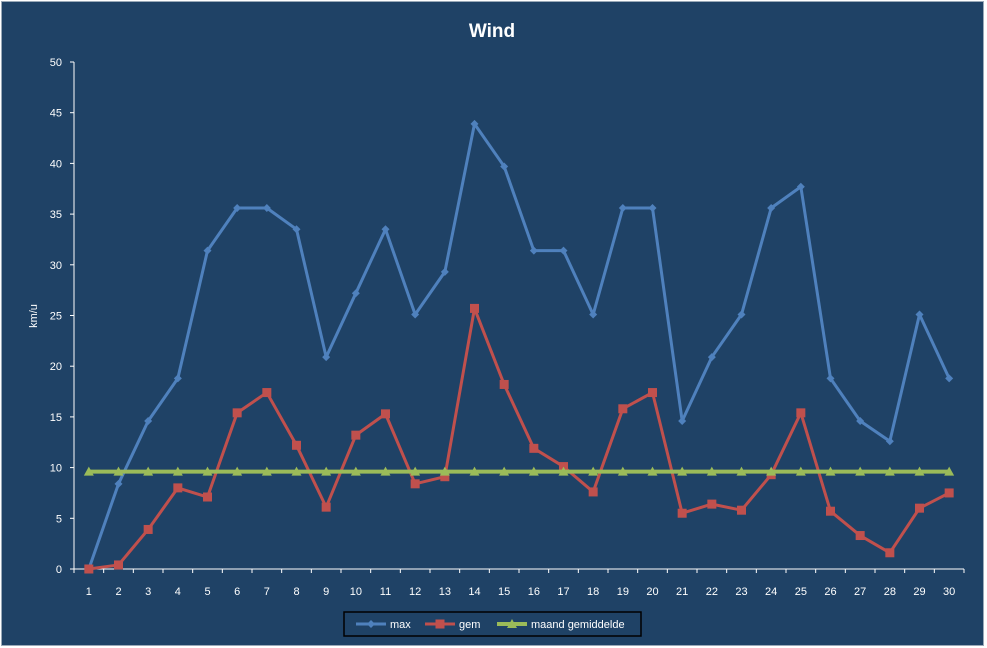 This screenshot has height=648, width=987. Describe the element at coordinates (56, 63) in the screenshot. I see `y-tick-label: 50` at that location.